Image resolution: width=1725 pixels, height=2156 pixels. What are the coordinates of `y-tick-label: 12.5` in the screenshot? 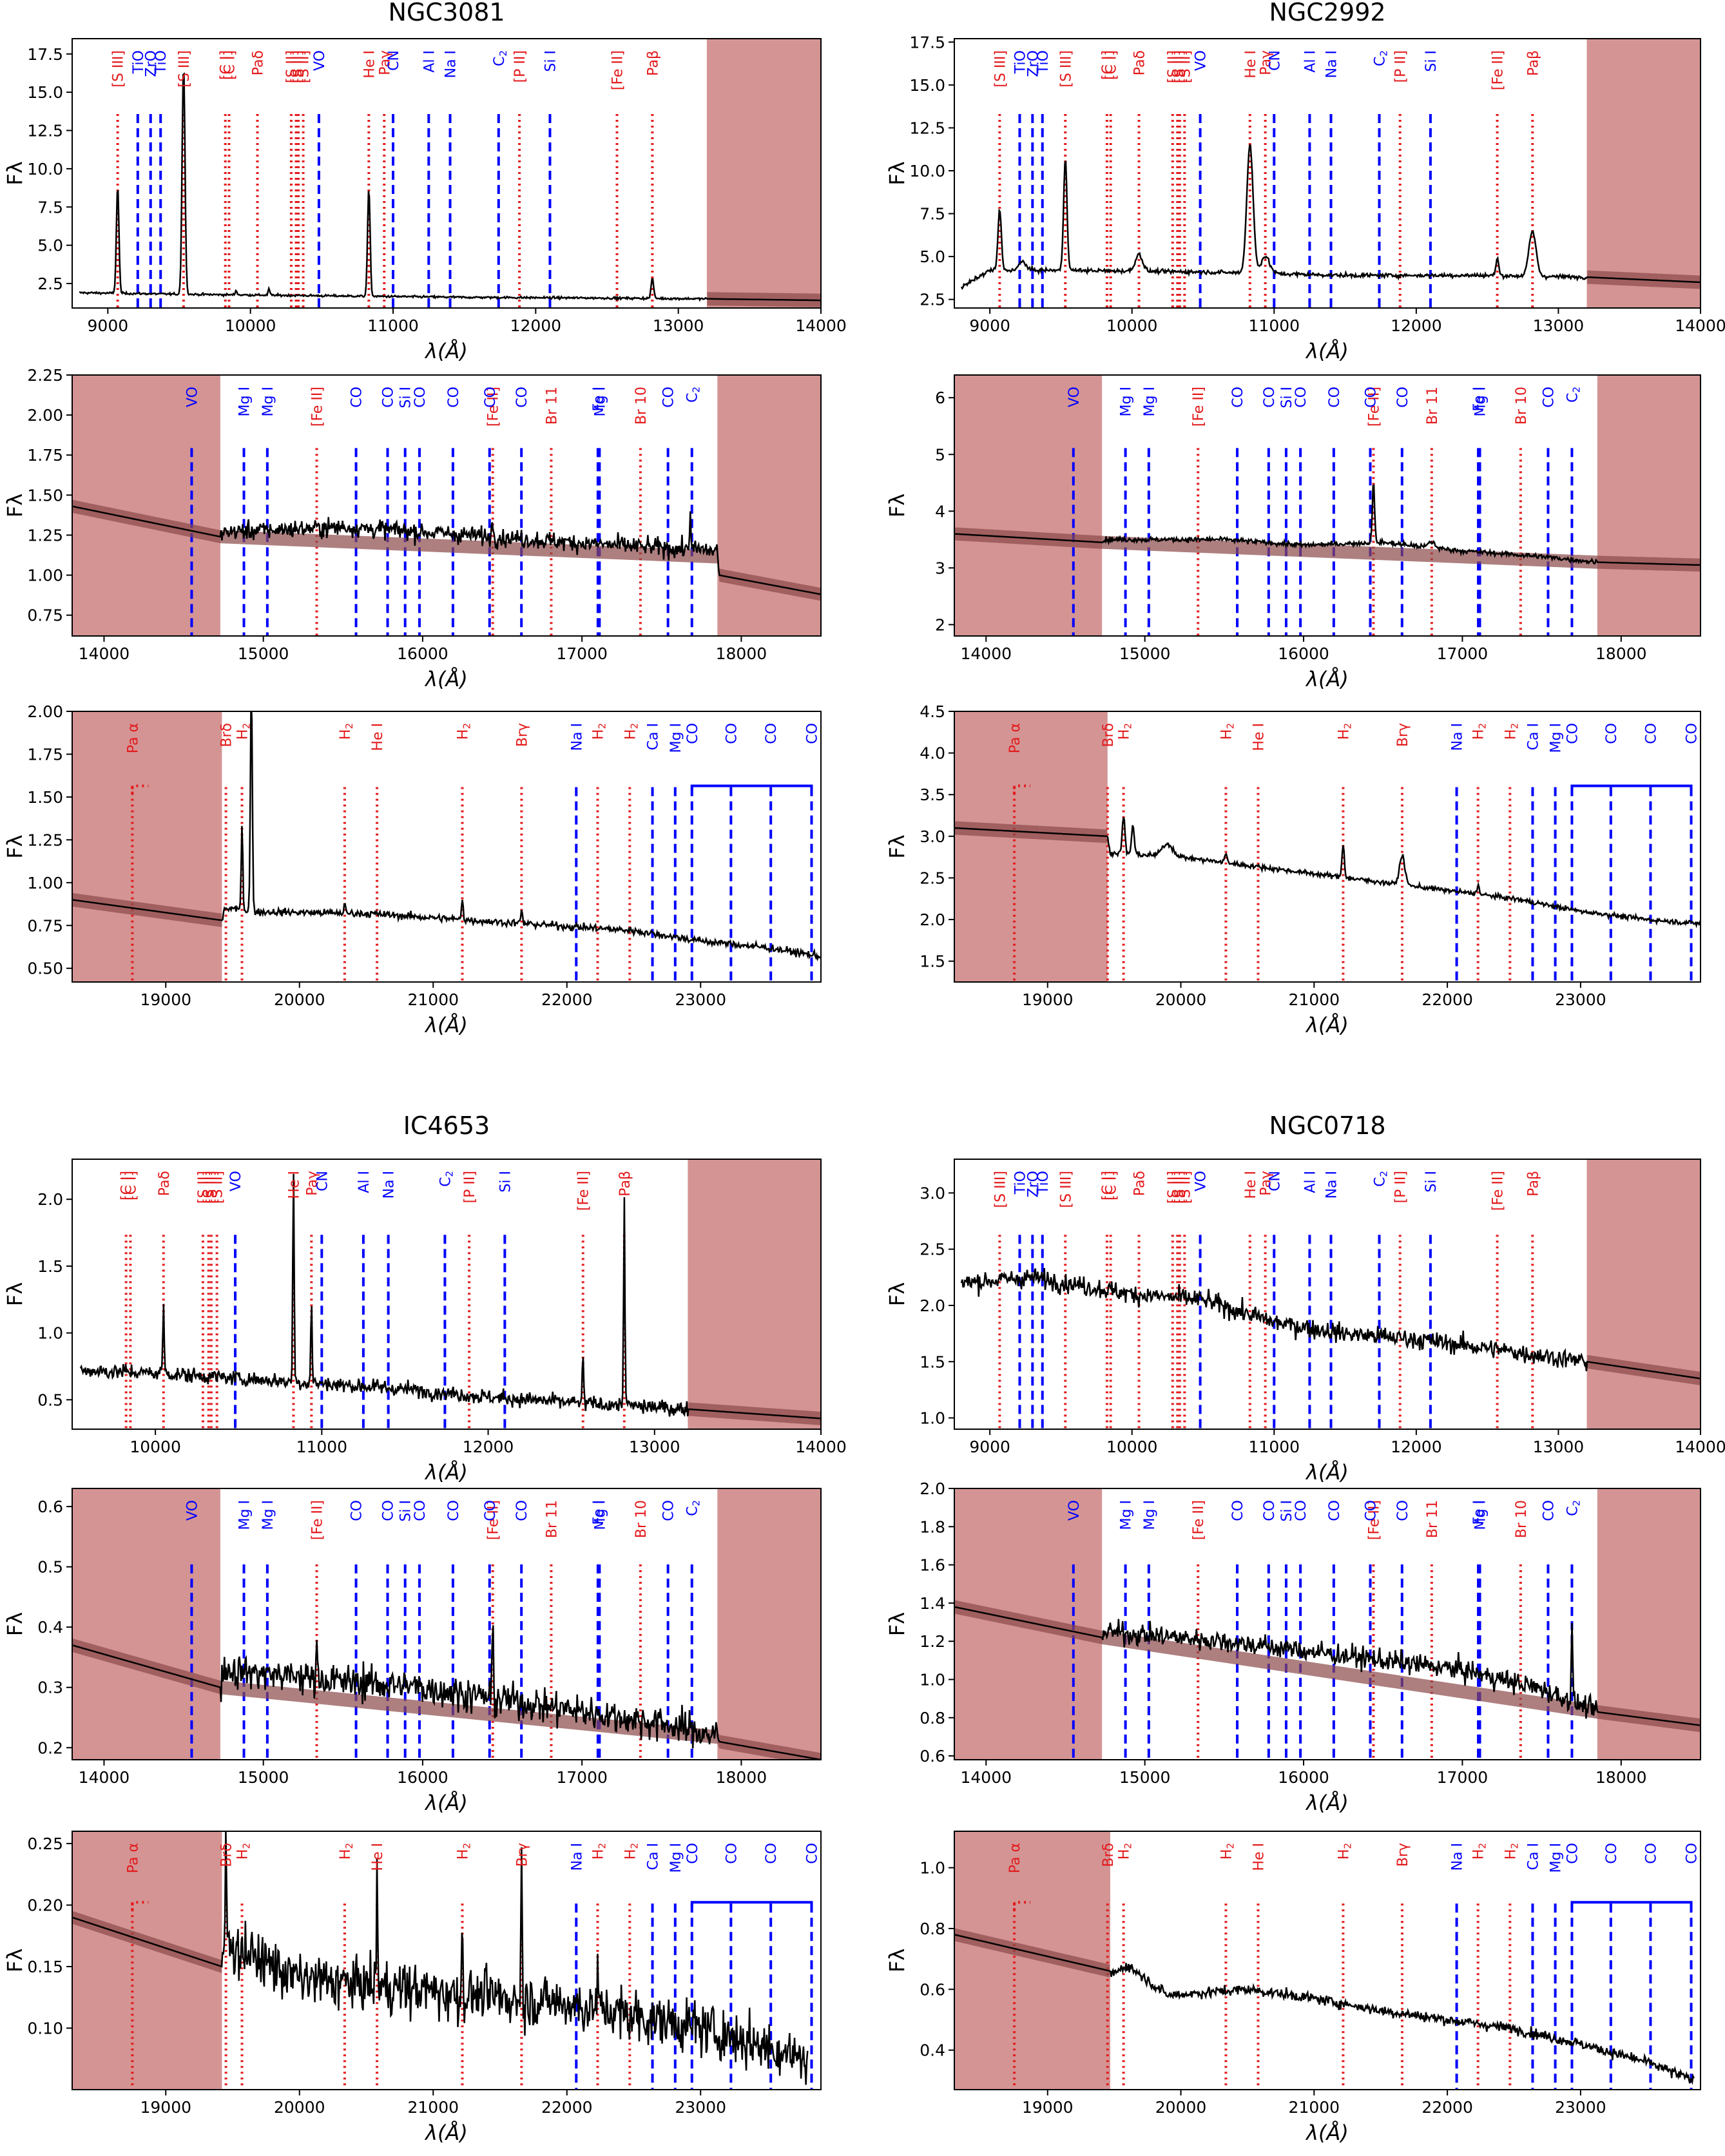 It's located at (45, 131).